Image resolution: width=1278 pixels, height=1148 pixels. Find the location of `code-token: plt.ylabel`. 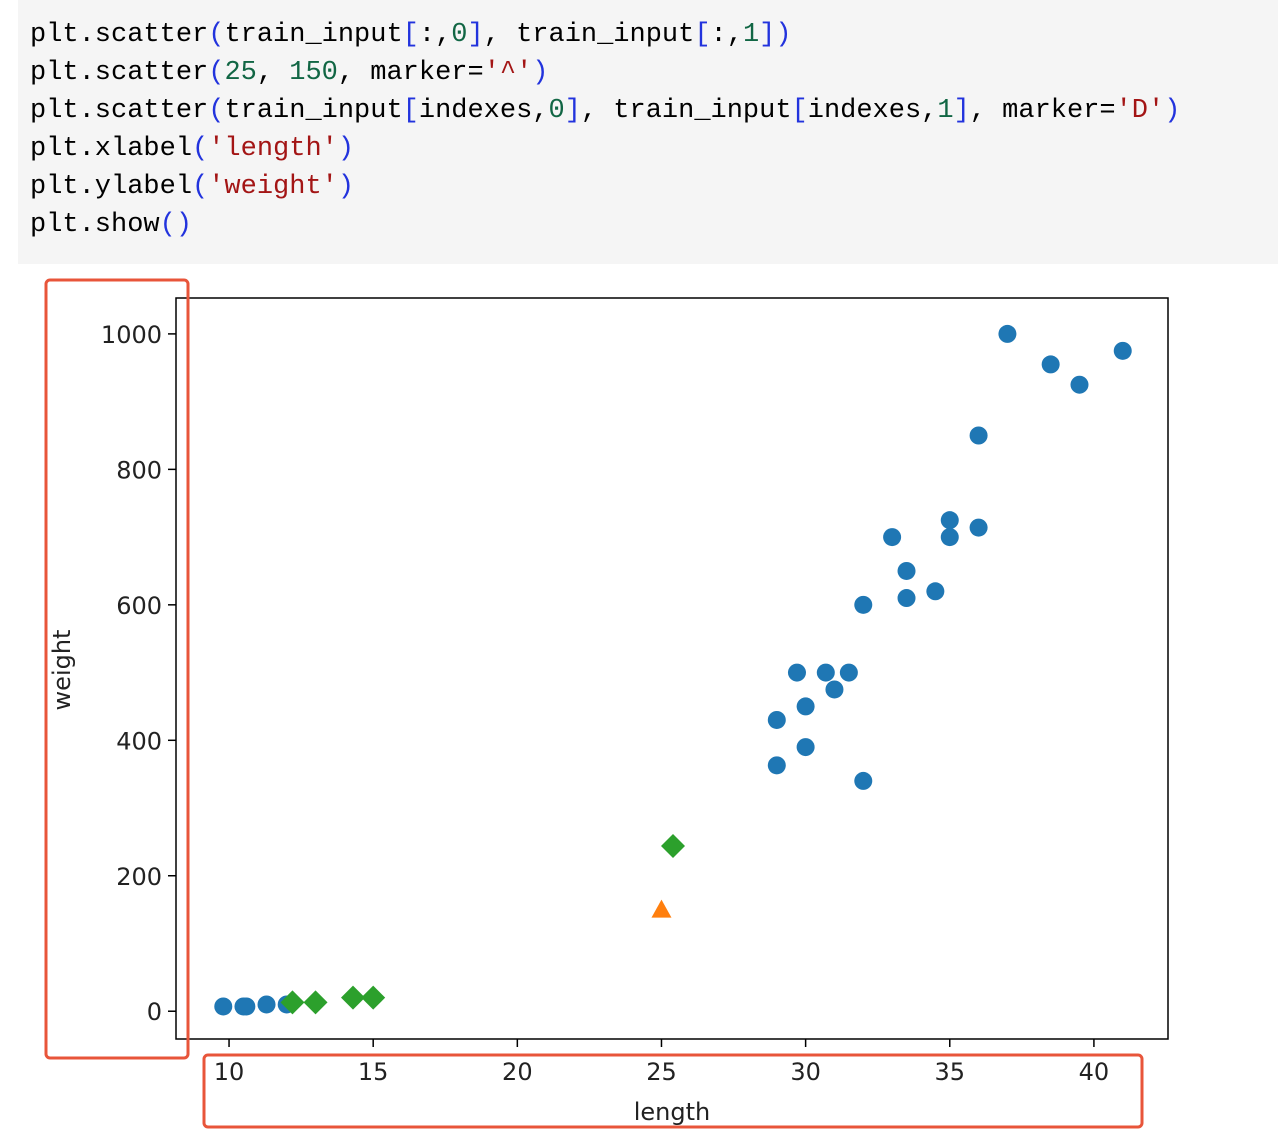

code-token: plt.ylabel is located at coordinates (111, 187).